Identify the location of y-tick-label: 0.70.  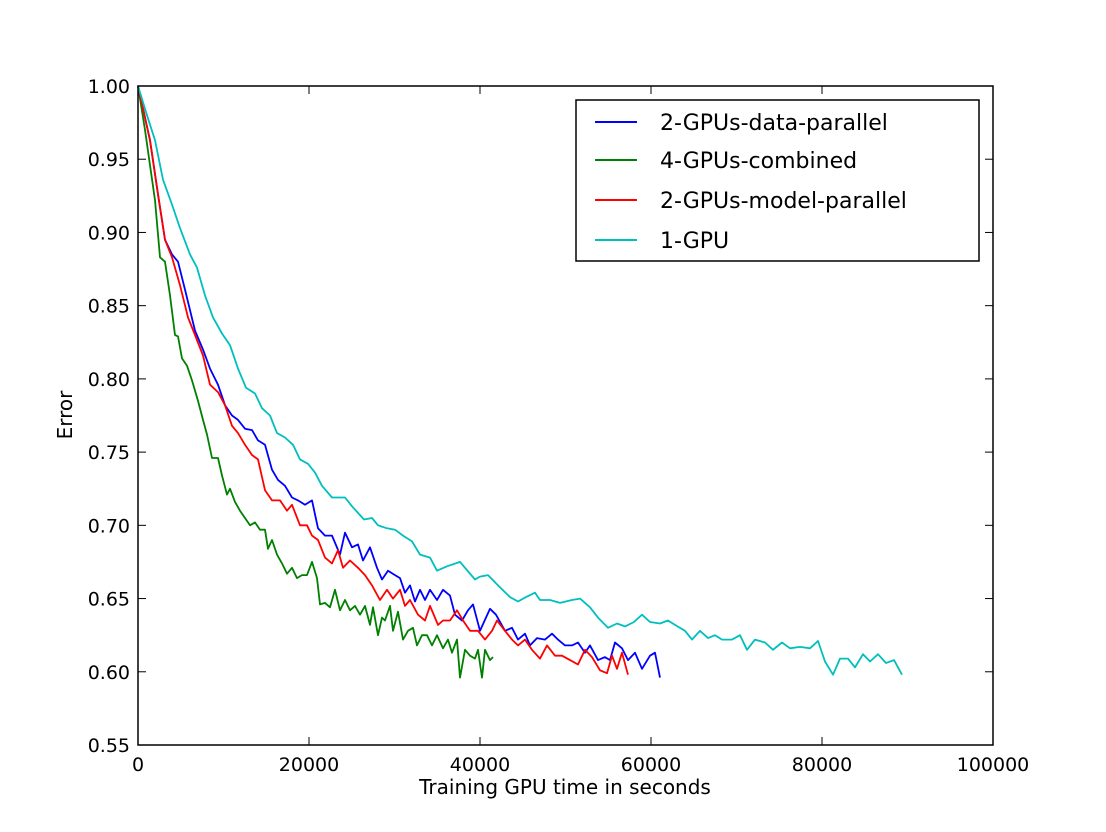
(109, 526).